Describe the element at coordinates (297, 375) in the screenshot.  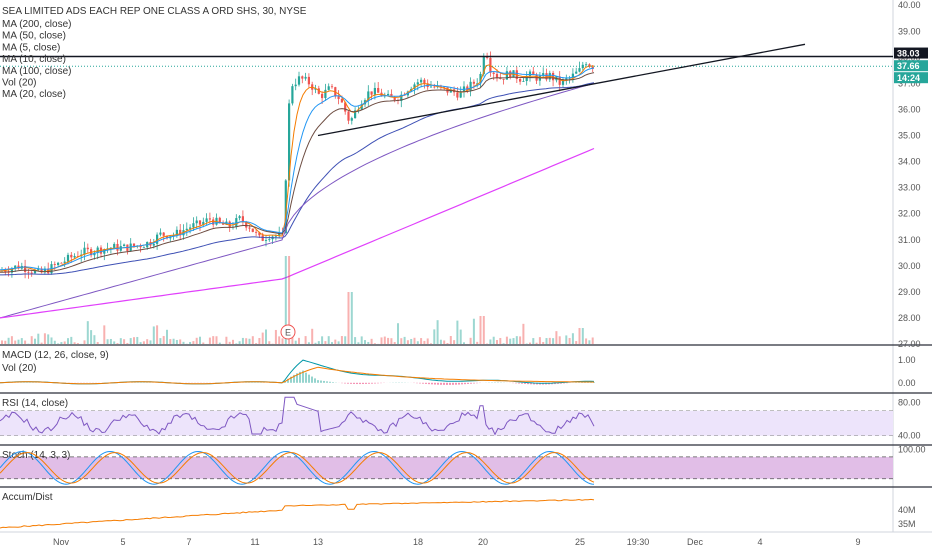
I see `macd-signal-line` at that location.